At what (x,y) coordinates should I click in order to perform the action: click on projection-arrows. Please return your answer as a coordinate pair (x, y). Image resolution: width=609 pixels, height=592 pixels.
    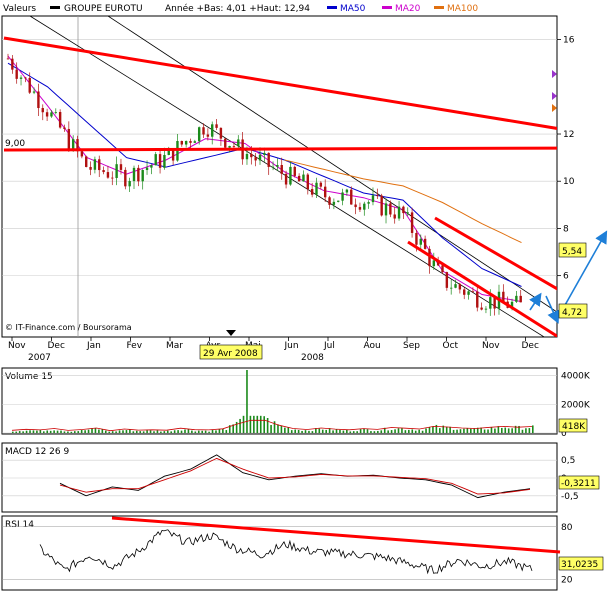
    Looking at the image, I should click on (568, 277).